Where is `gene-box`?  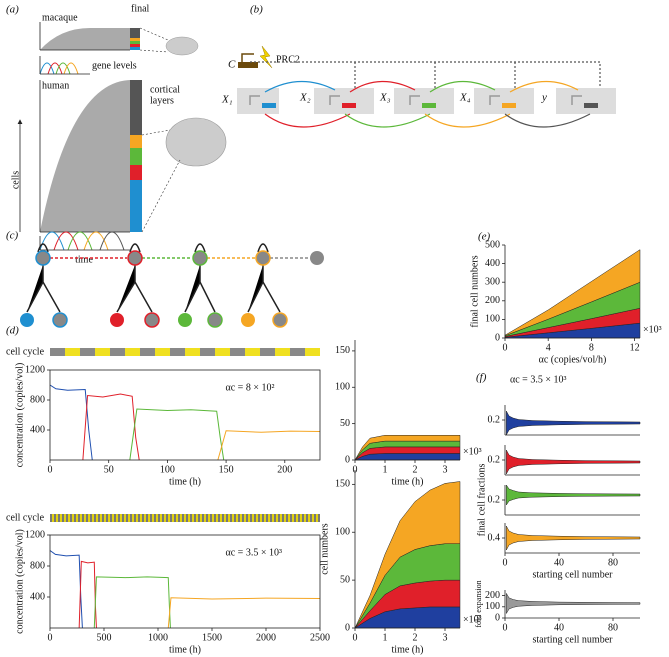
gene-box is located at coordinates (426, 101).